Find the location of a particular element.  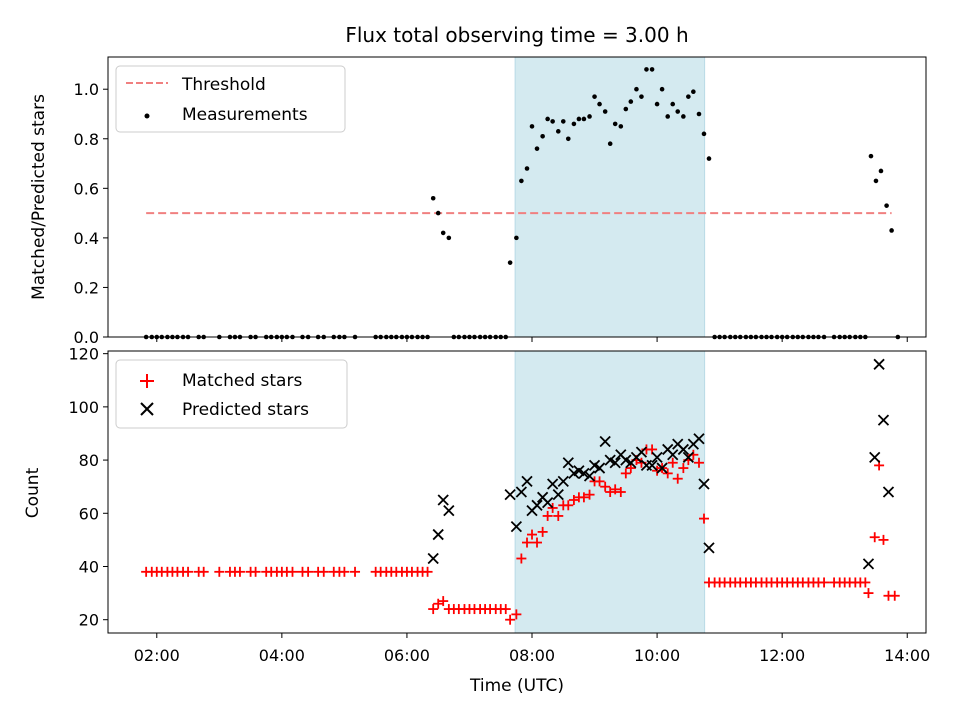

bottom-y-tick-label: 100 is located at coordinates (83, 407).